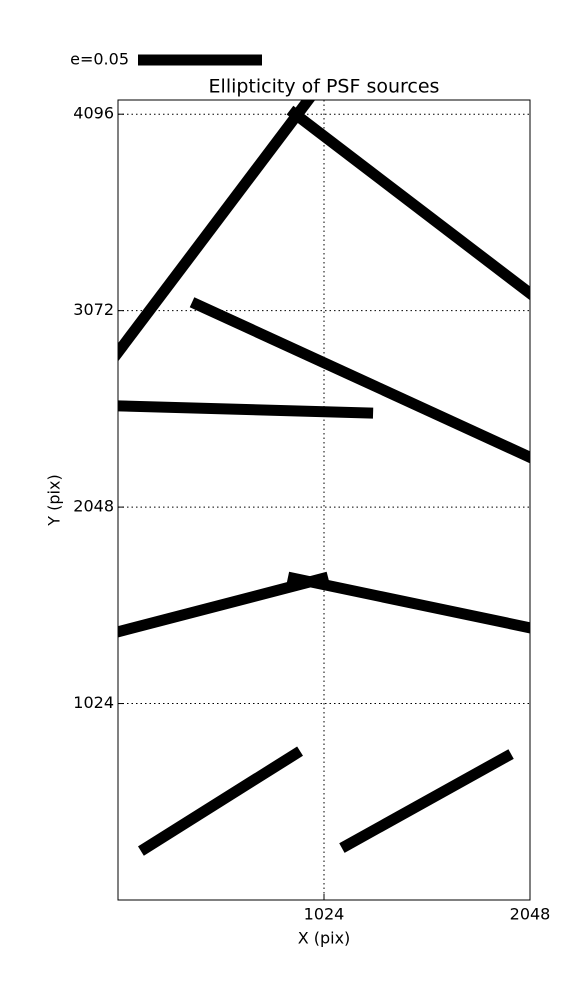 The image size is (588, 1004). Describe the element at coordinates (530, 914) in the screenshot. I see `x-tick-label: 2048` at that location.